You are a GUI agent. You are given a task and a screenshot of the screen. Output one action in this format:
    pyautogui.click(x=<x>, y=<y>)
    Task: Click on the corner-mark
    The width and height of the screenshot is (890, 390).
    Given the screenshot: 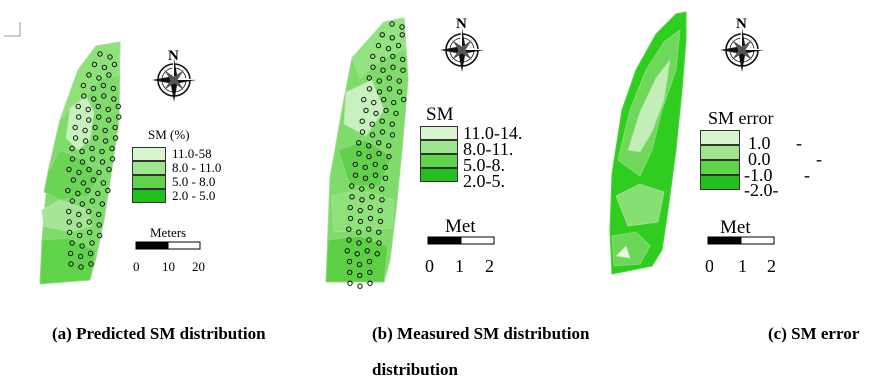 What is the action you would take?
    pyautogui.click(x=12, y=29)
    